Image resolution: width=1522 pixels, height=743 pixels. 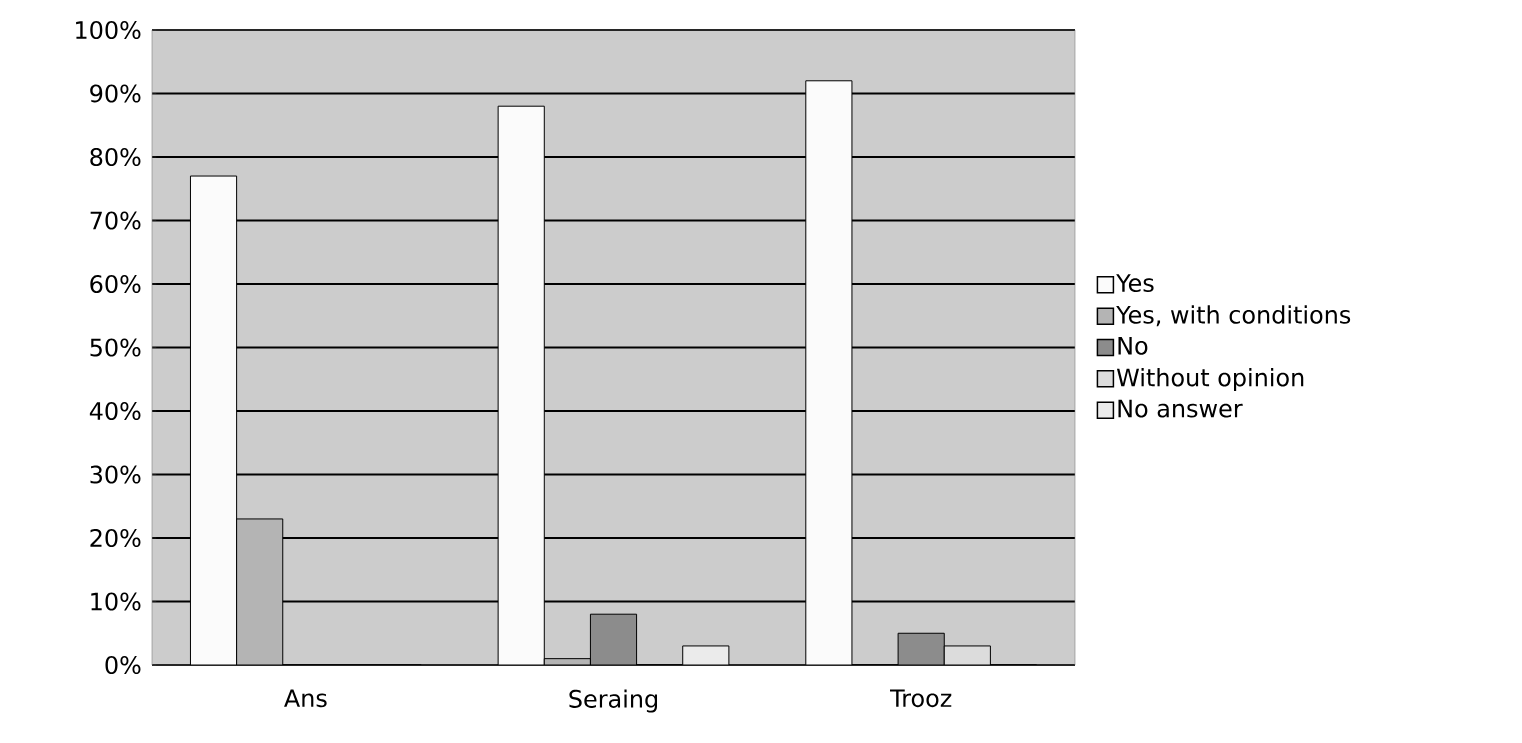 What do you see at coordinates (115, 220) in the screenshot?
I see `y-tick-label: 70%` at bounding box center [115, 220].